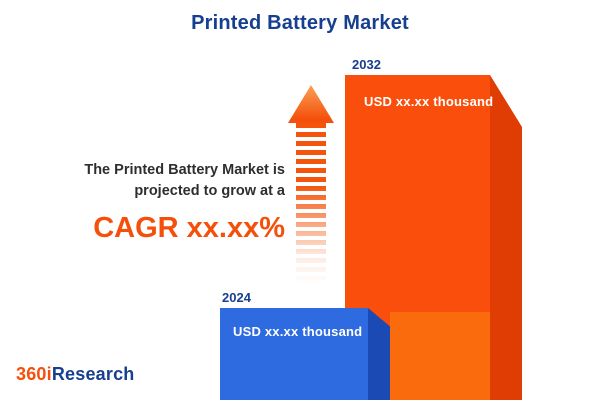 The height and width of the screenshot is (400, 600). What do you see at coordinates (209, 191) in the screenshot?
I see `annotation-line-2: projected to grow at a` at bounding box center [209, 191].